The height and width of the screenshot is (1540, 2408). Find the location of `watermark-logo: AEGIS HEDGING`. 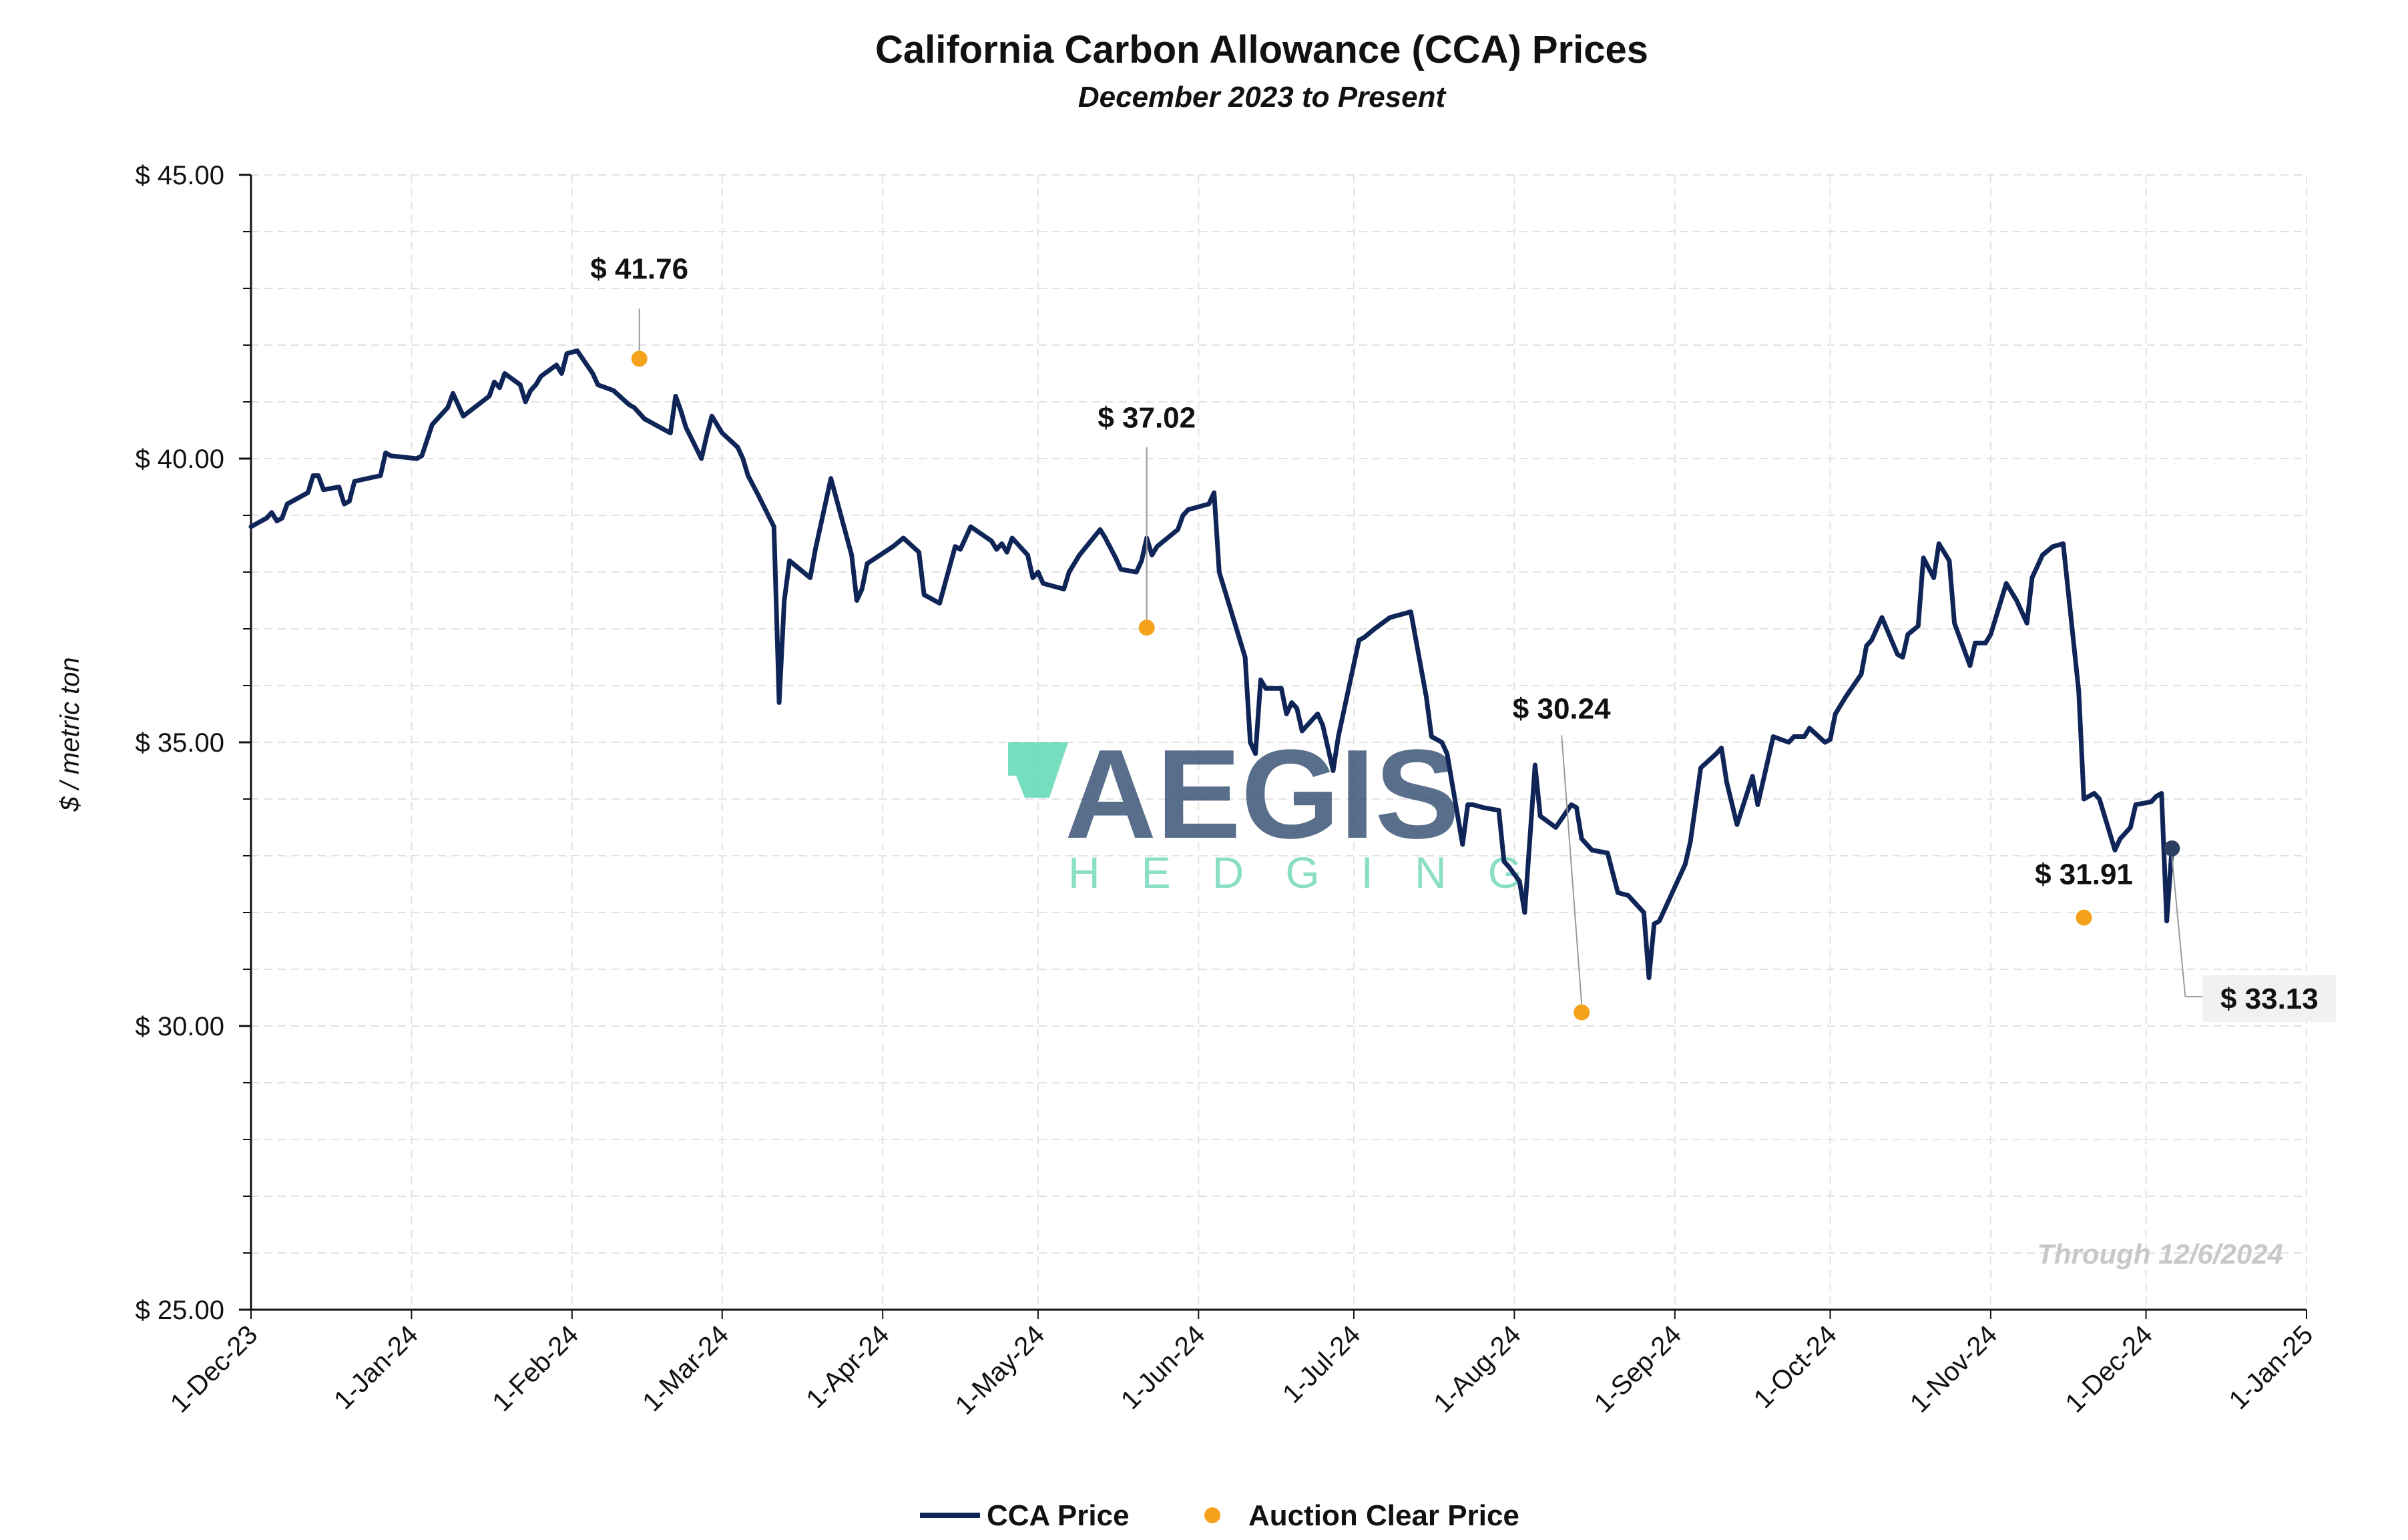

watermark-logo: AEGIS HEDGING is located at coordinates (1286, 810).